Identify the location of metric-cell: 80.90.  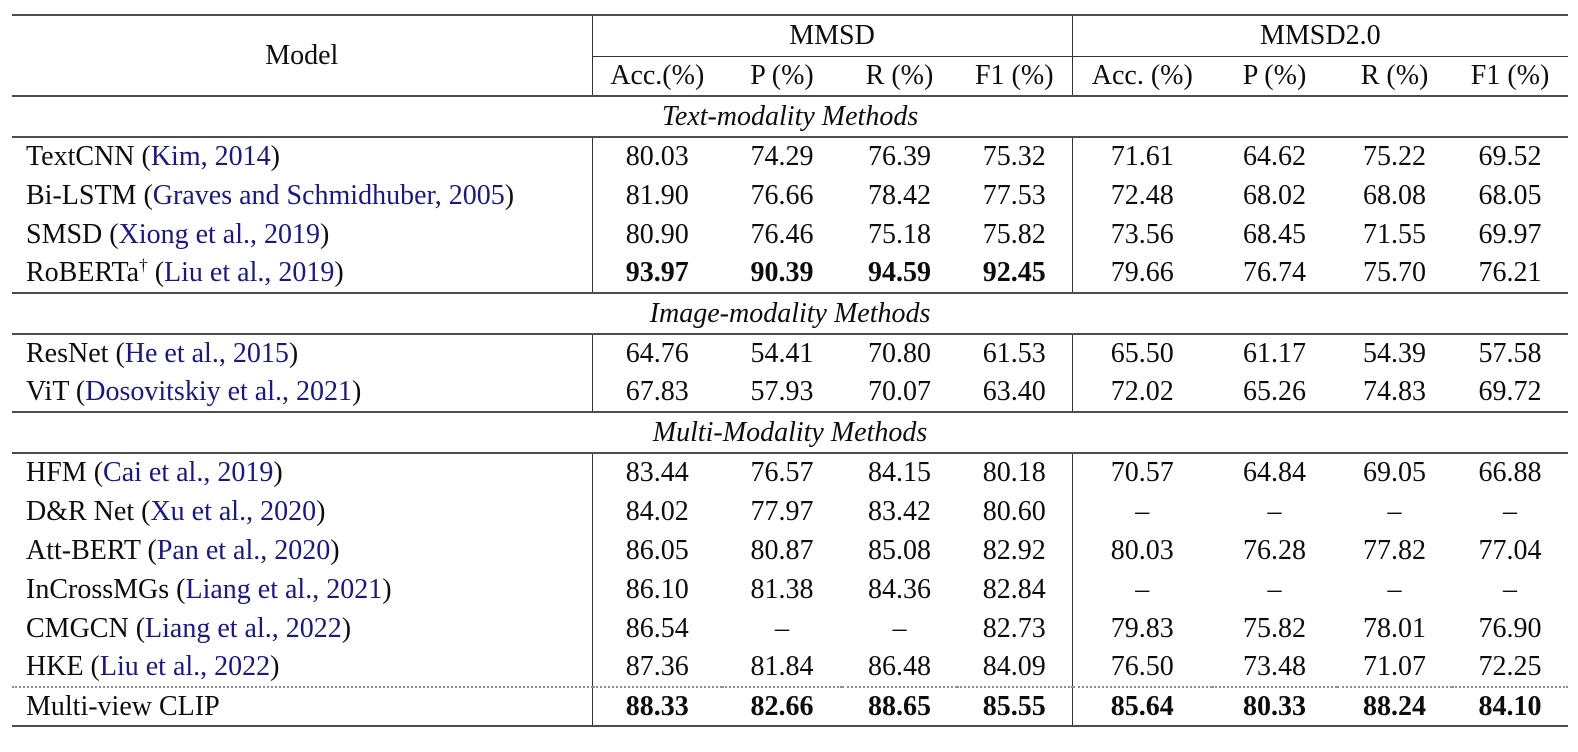
(656, 234).